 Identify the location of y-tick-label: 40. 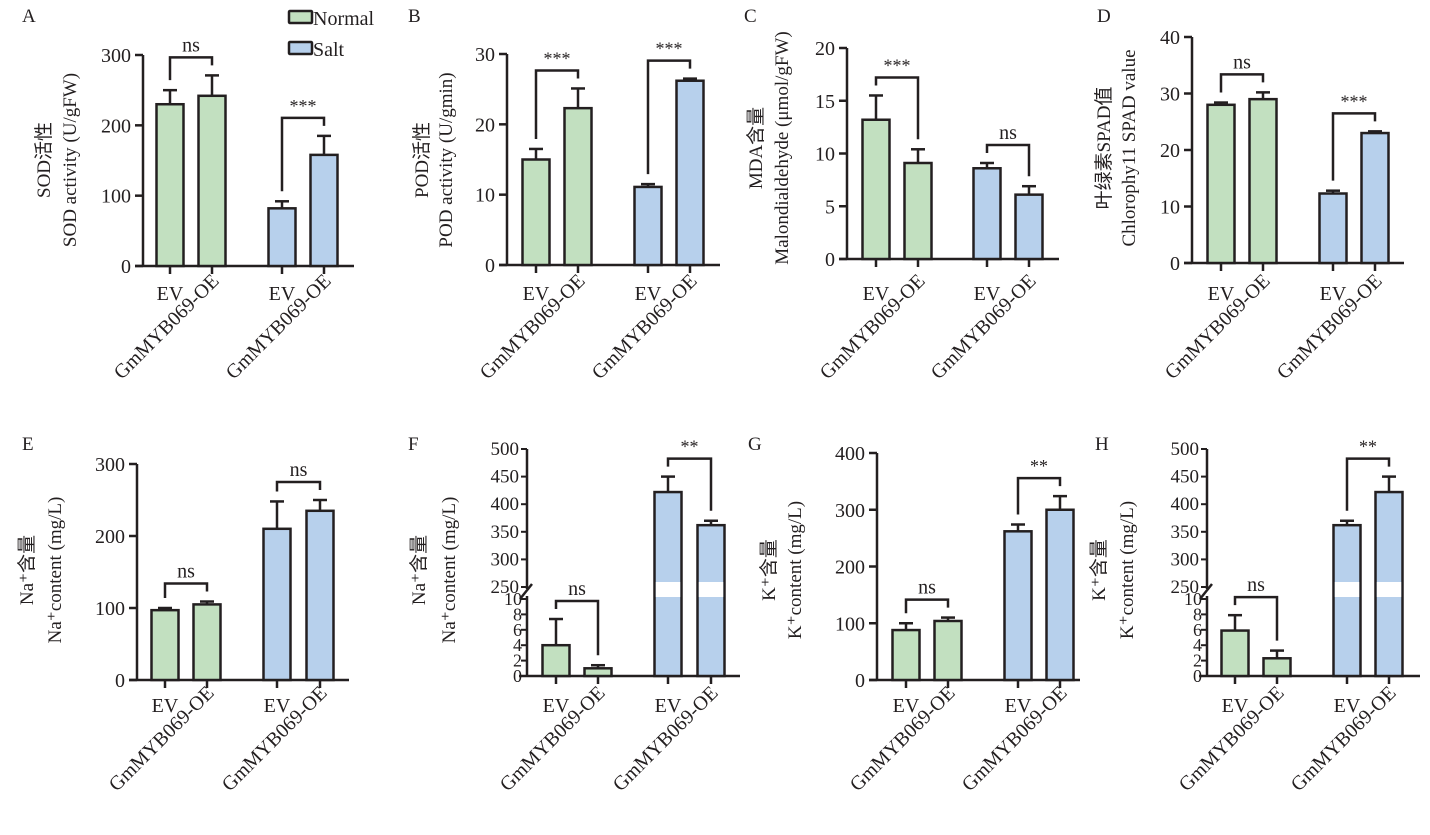
(1170, 38).